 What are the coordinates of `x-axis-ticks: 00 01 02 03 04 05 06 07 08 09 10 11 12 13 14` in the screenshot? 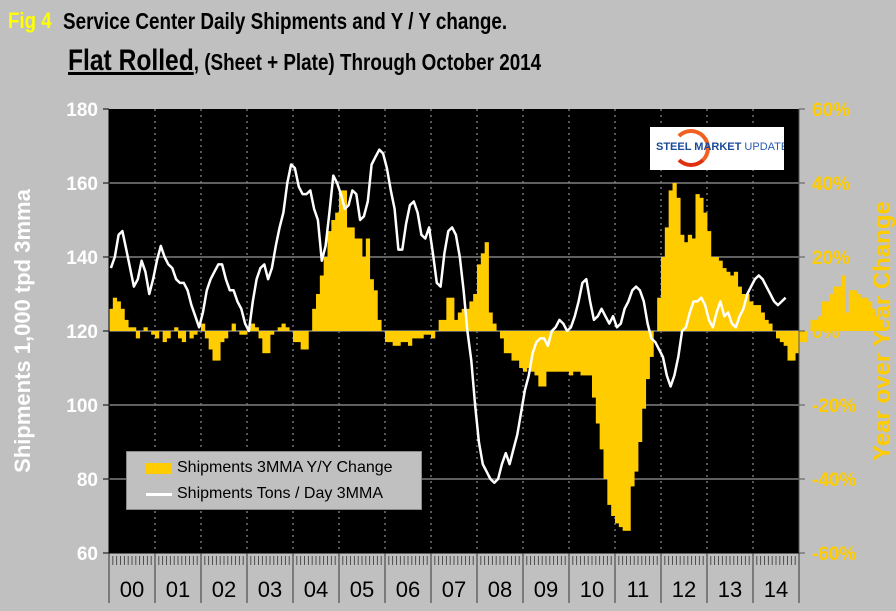 It's located at (454, 578).